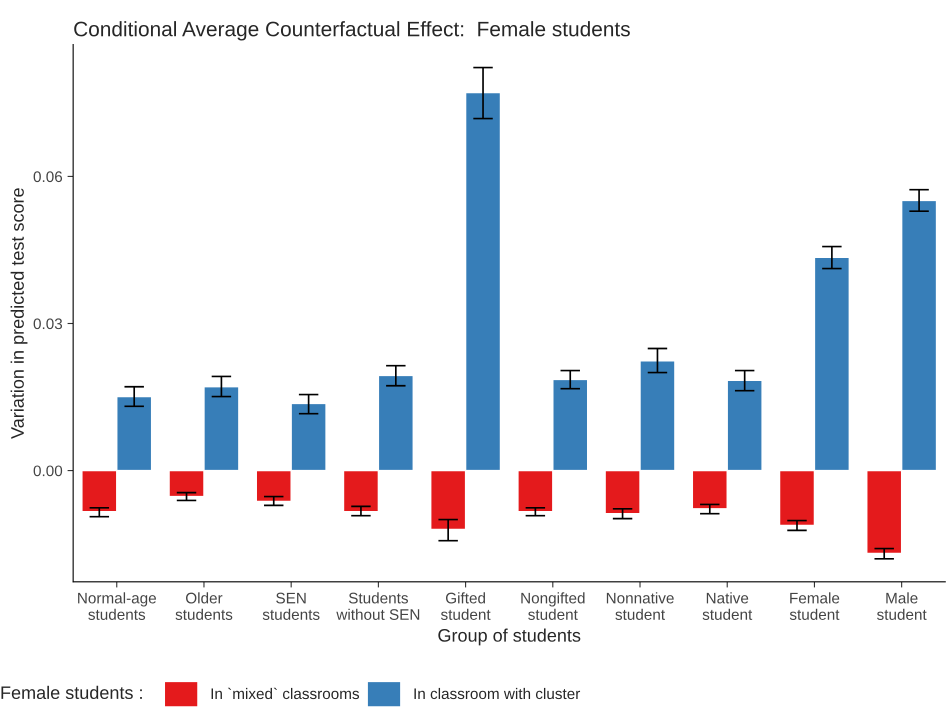  Describe the element at coordinates (509, 637) in the screenshot. I see `x-axis-title: Group of students` at that location.